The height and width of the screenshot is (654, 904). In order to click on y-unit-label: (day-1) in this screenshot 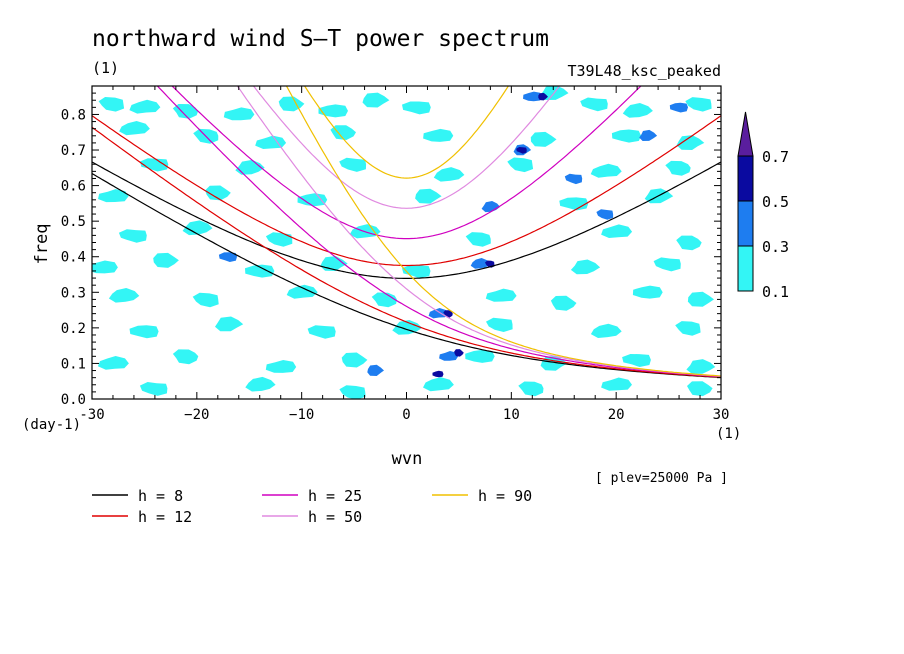, I will do `click(51, 425)`.